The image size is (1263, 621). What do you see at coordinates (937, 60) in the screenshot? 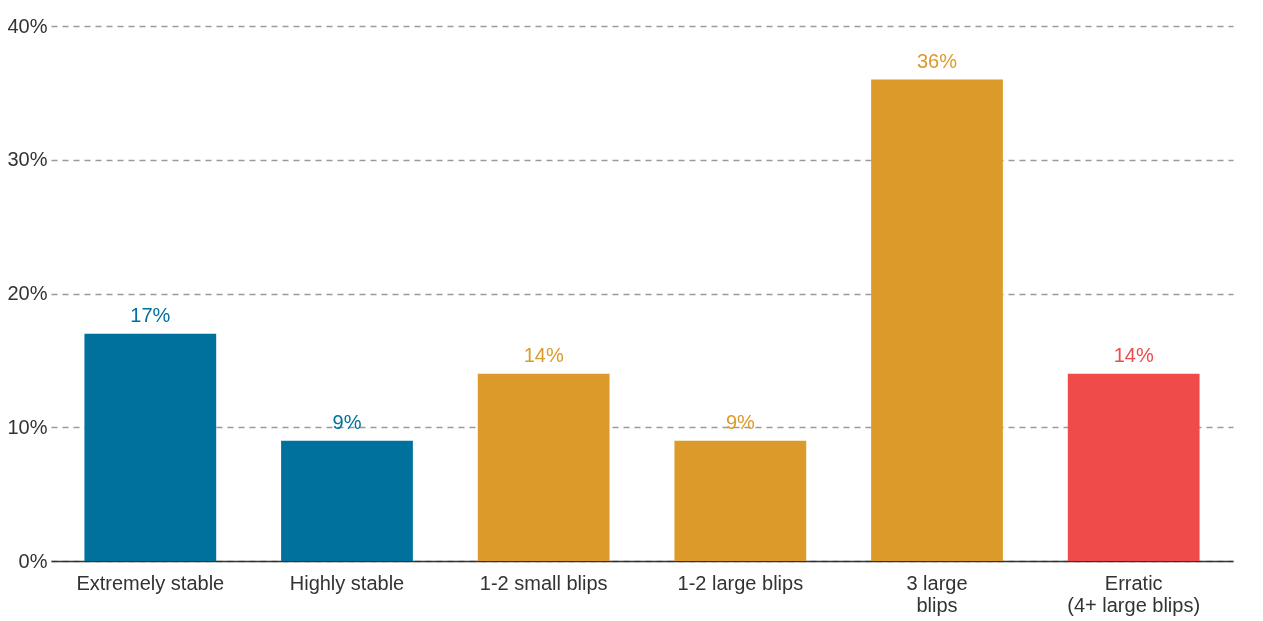
I see `data-label: 36%` at bounding box center [937, 60].